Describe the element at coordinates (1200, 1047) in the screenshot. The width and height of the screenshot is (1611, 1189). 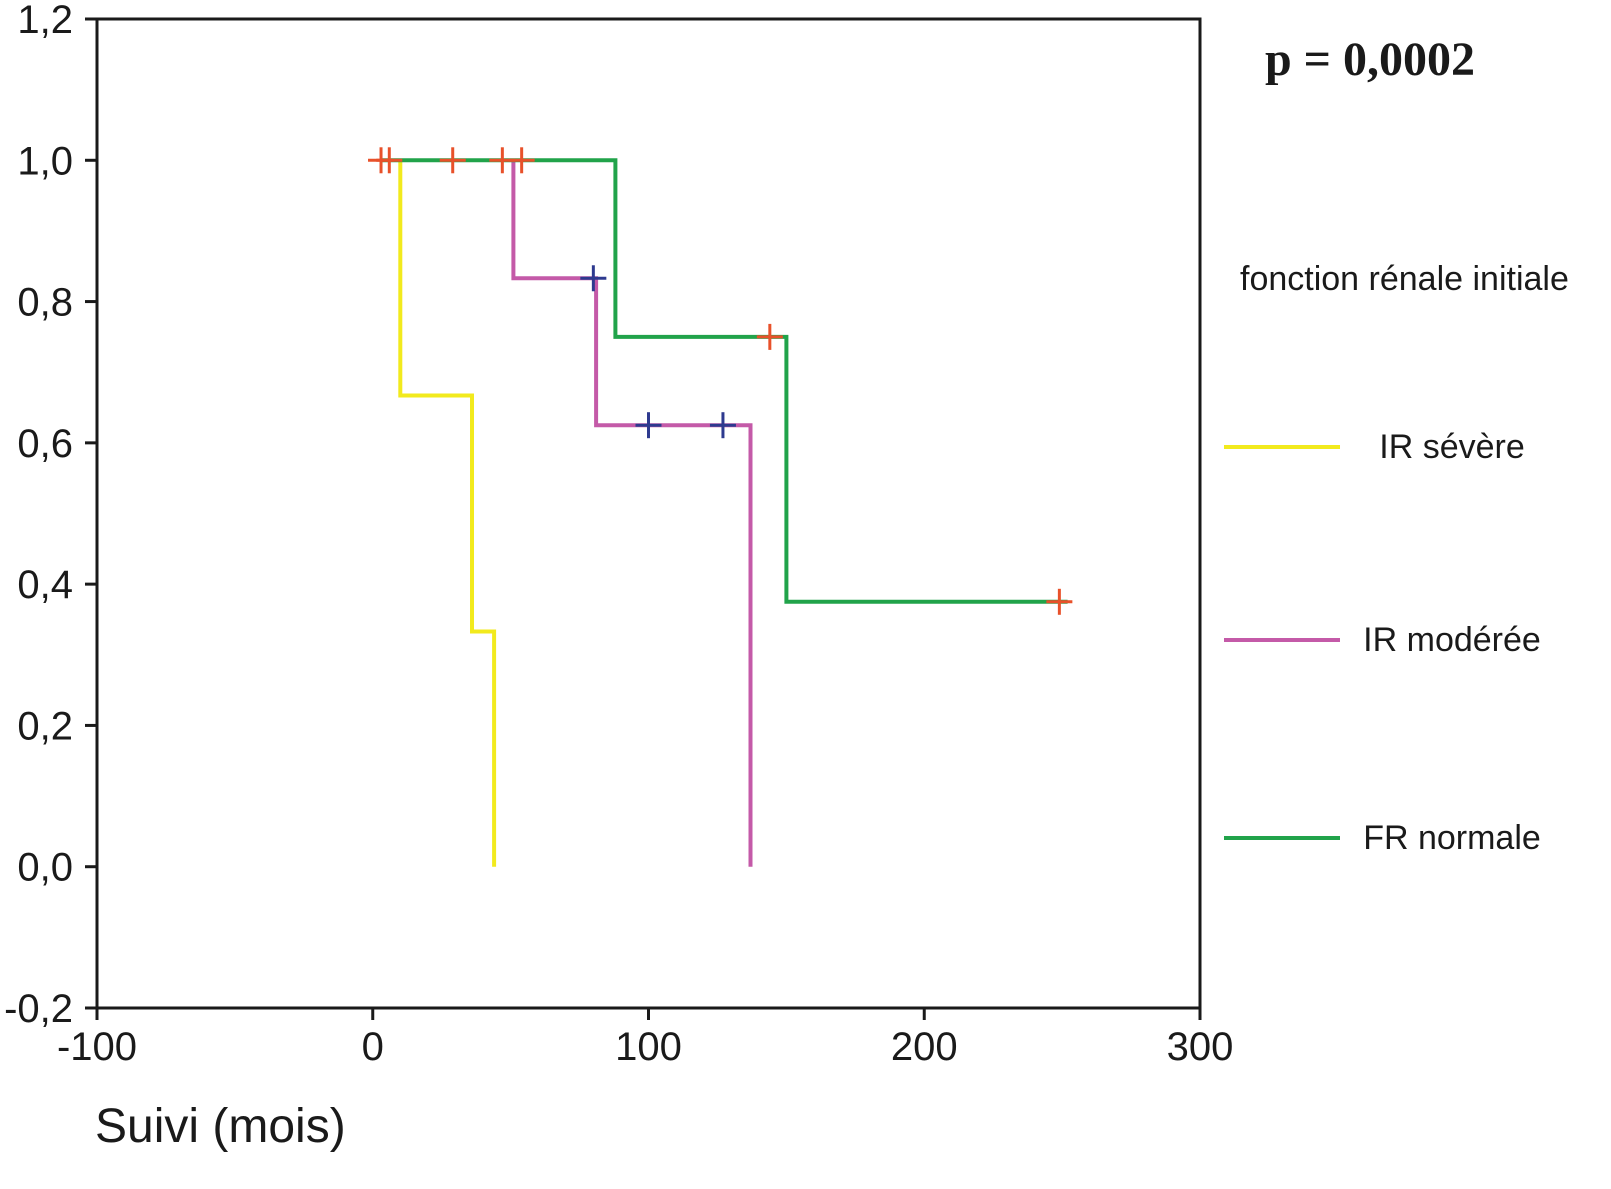
I see `x-tick-label: 300` at that location.